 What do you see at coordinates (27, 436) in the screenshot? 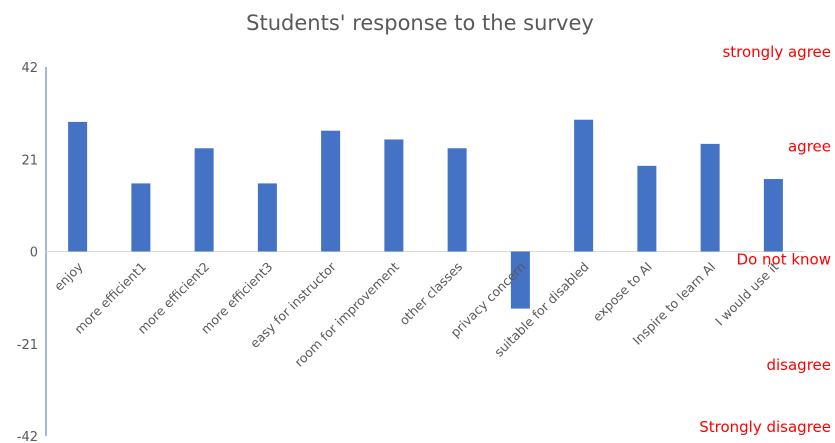
I see `y-tick-label: -42` at bounding box center [27, 436].